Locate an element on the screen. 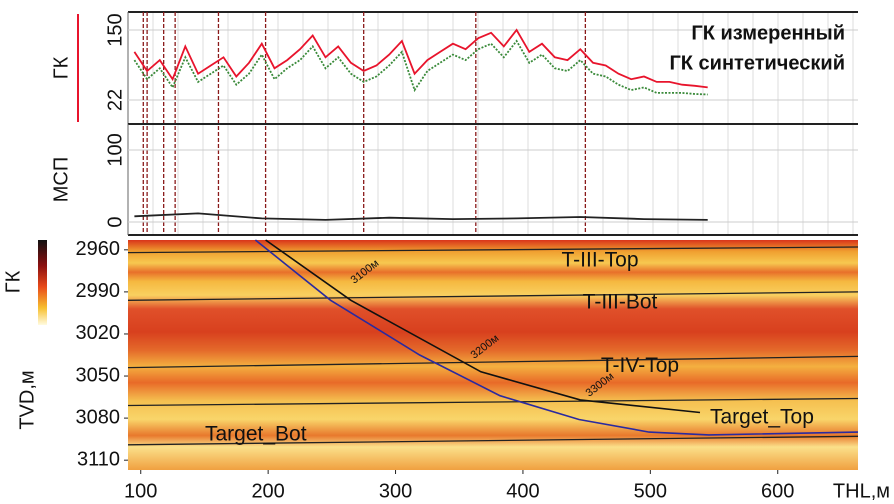 This screenshot has width=894, height=504. y-tick-label: 2990 is located at coordinates (98, 291).